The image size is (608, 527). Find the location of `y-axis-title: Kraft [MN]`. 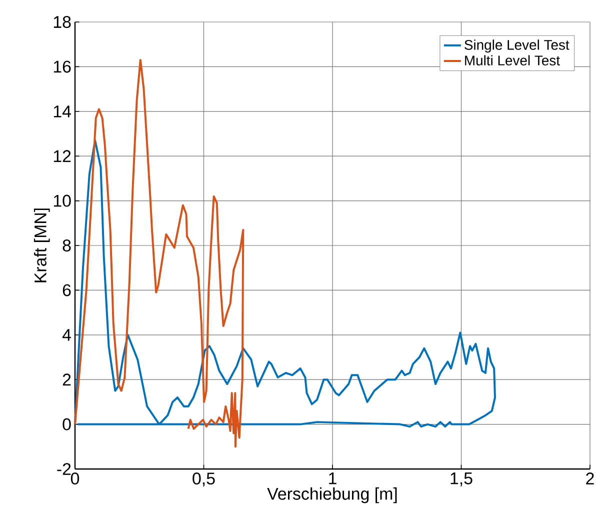

y-axis-title: Kraft [MN] is located at coordinates (42, 245).